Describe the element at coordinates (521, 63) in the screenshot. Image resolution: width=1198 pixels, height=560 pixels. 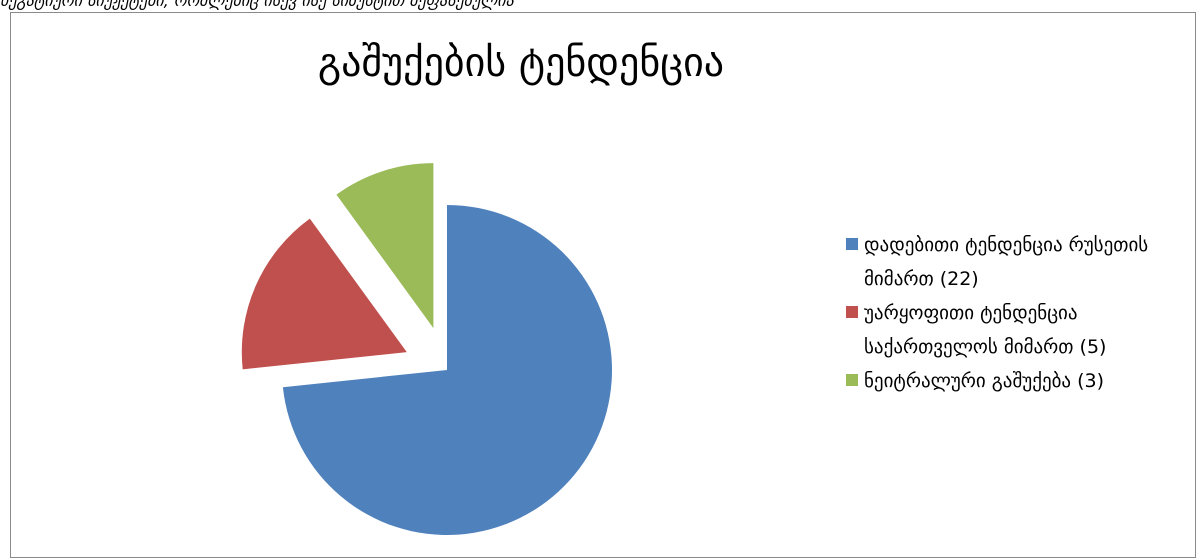
I see `chart-title: გაშუქების ტენდენცია` at that location.